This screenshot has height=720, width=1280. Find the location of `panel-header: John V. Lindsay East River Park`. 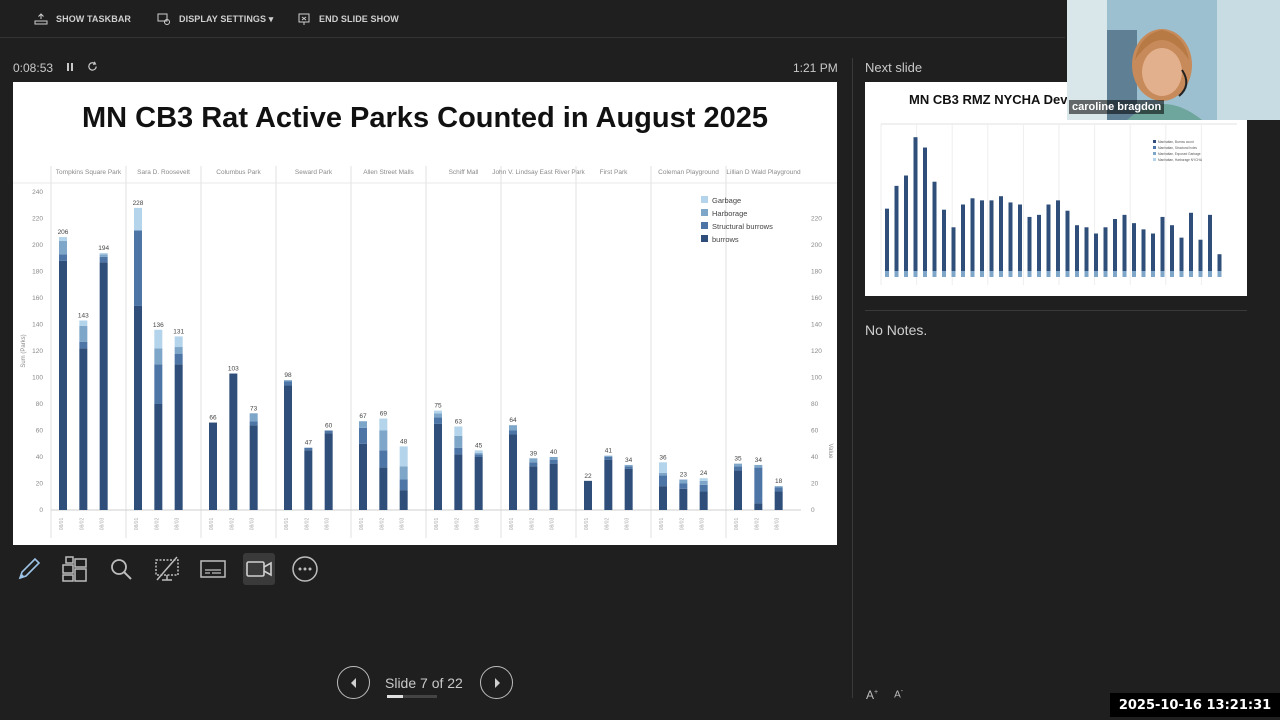

panel-header: John V. Lindsay East River Park is located at coordinates (538, 172).